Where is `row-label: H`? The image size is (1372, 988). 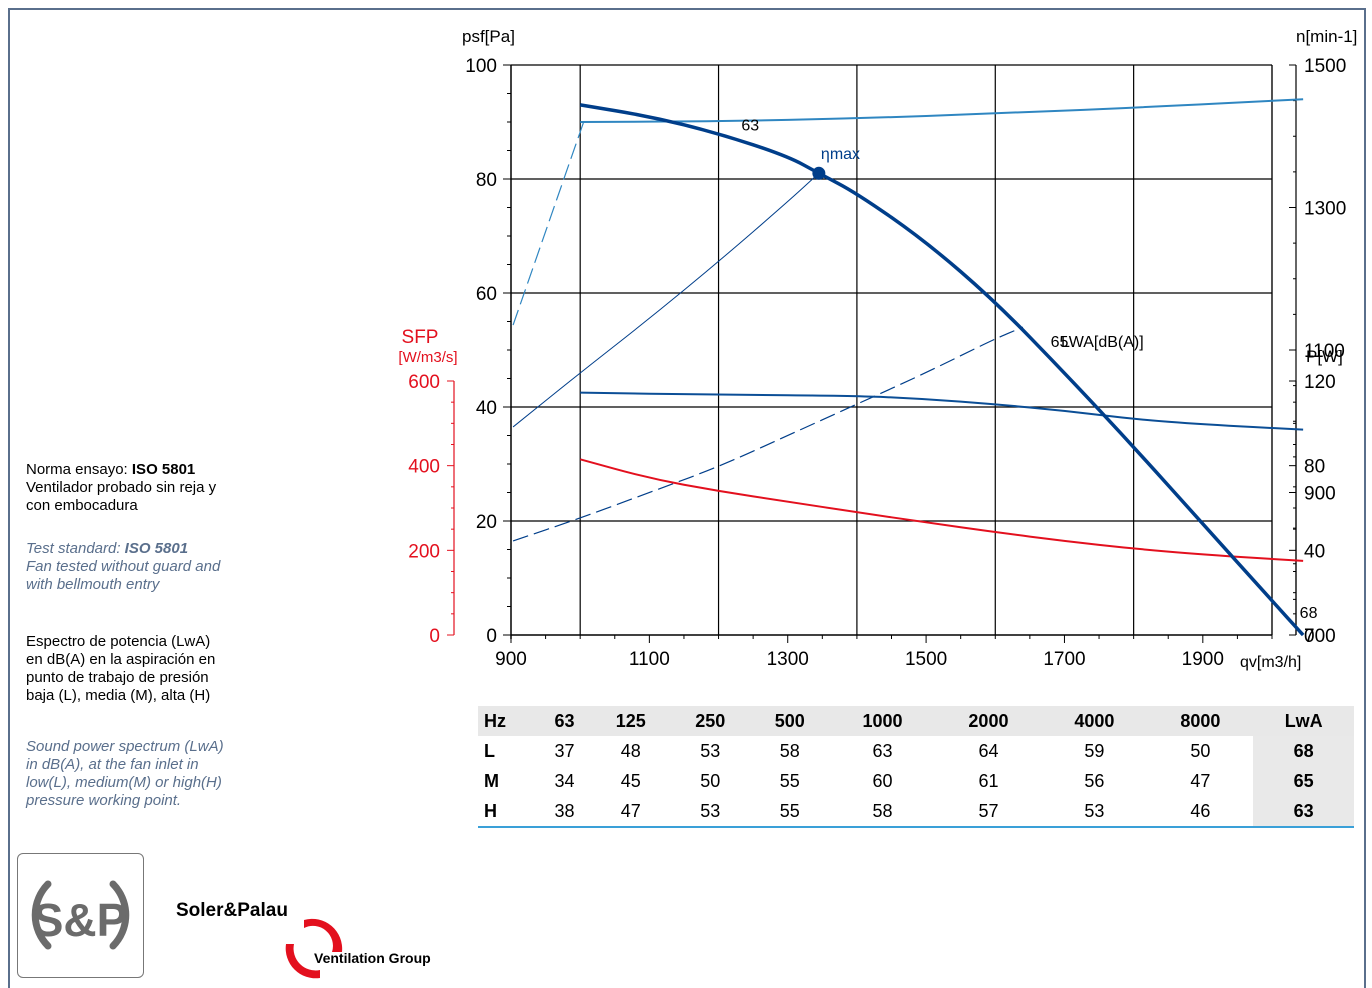 row-label: H is located at coordinates (508, 812).